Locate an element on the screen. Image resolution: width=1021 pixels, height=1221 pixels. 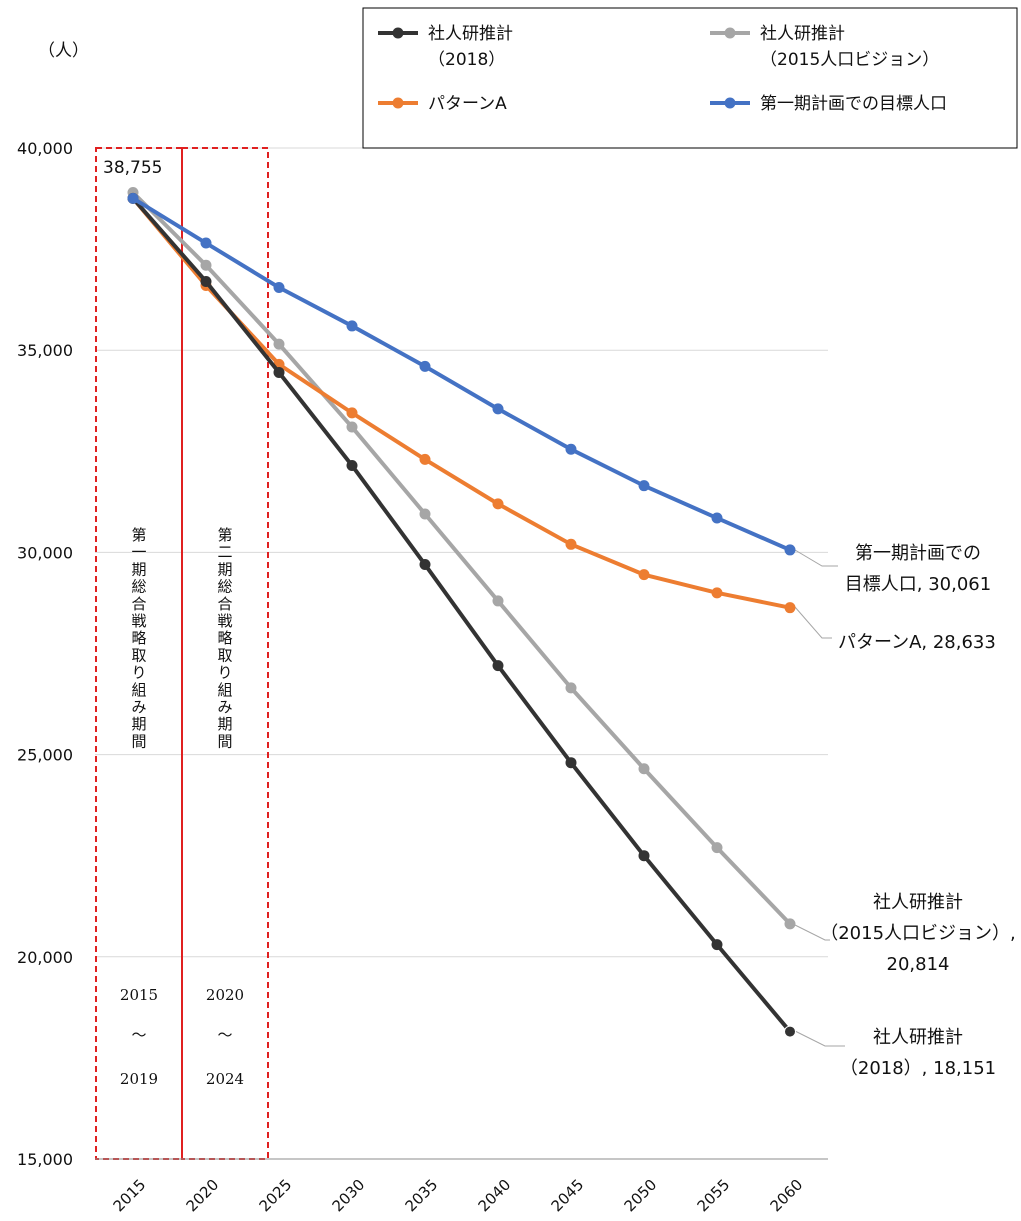
period-1-tilde: ～ is located at coordinates (138, 1035).